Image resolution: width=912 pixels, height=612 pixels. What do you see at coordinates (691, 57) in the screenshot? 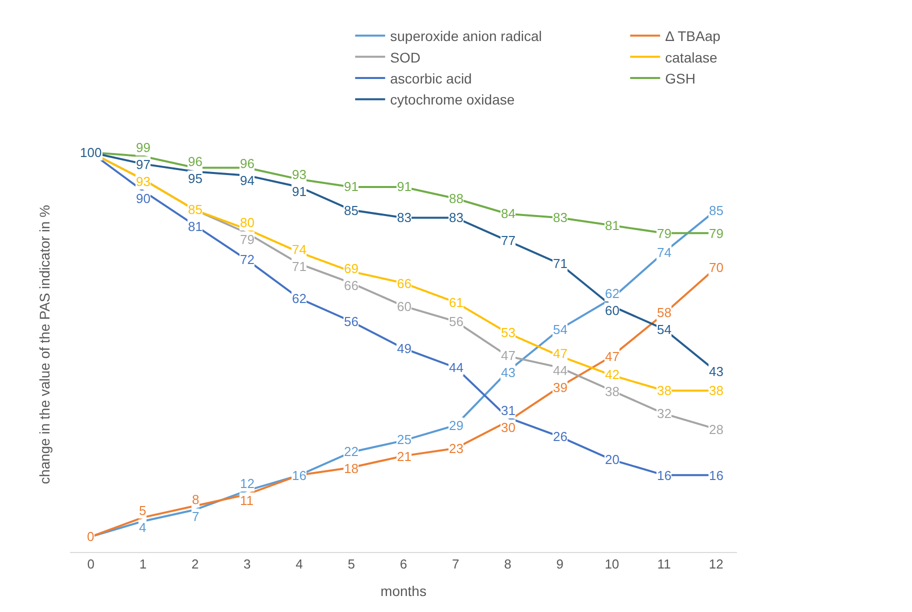
I see `legend-label: catalase` at bounding box center [691, 57].